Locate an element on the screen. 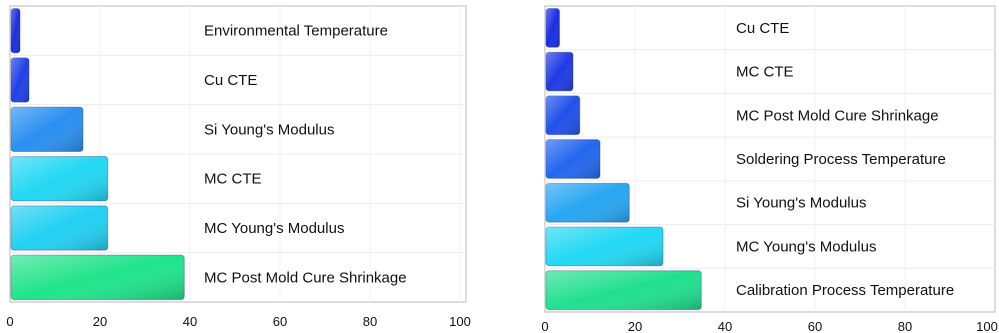  category-label: Soldering Process Temperature is located at coordinates (841, 159).